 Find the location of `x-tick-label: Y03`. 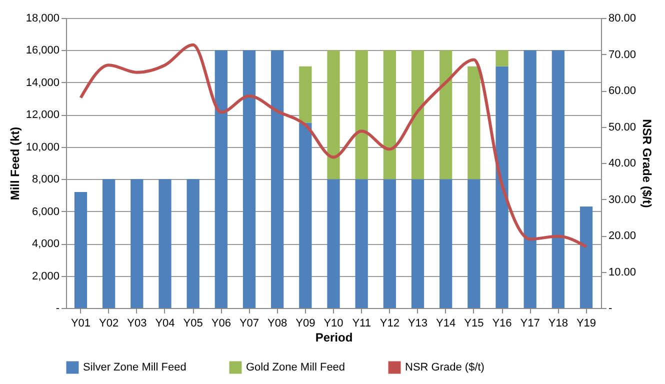

x-tick-label: Y03 is located at coordinates (137, 324).